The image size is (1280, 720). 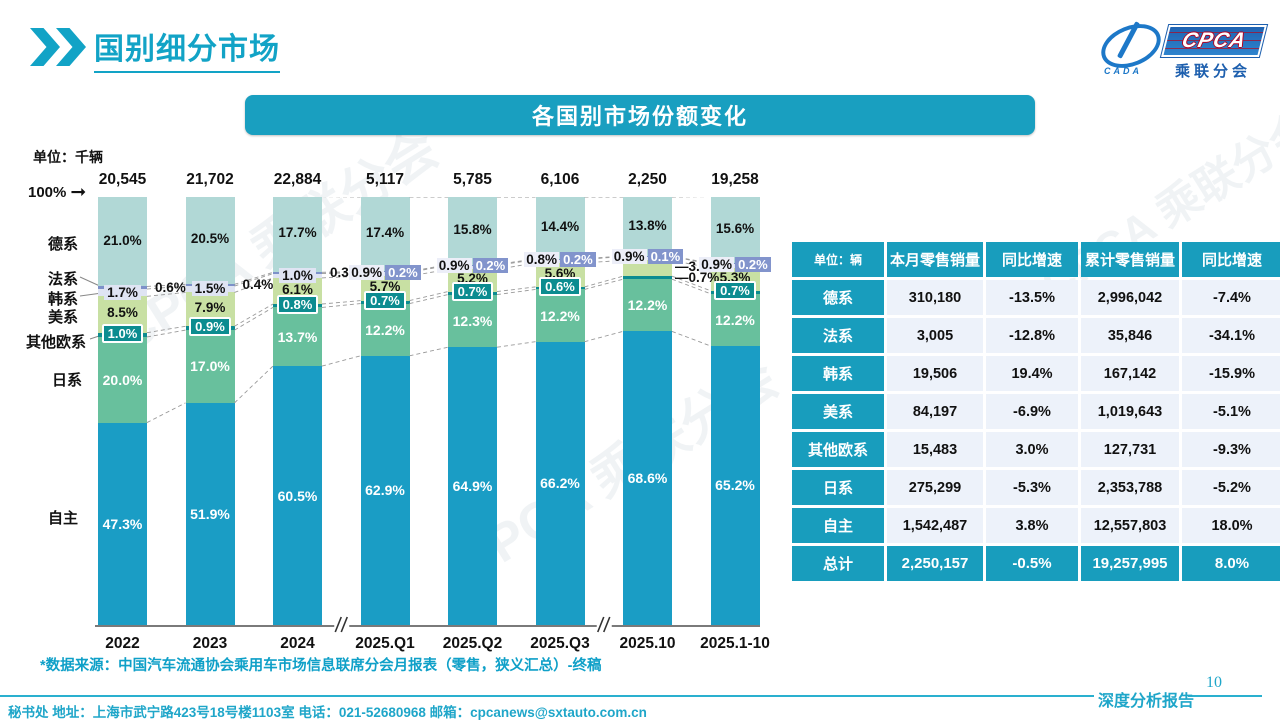 I want to click on callout-french: 0.6%, so click(x=170, y=287).